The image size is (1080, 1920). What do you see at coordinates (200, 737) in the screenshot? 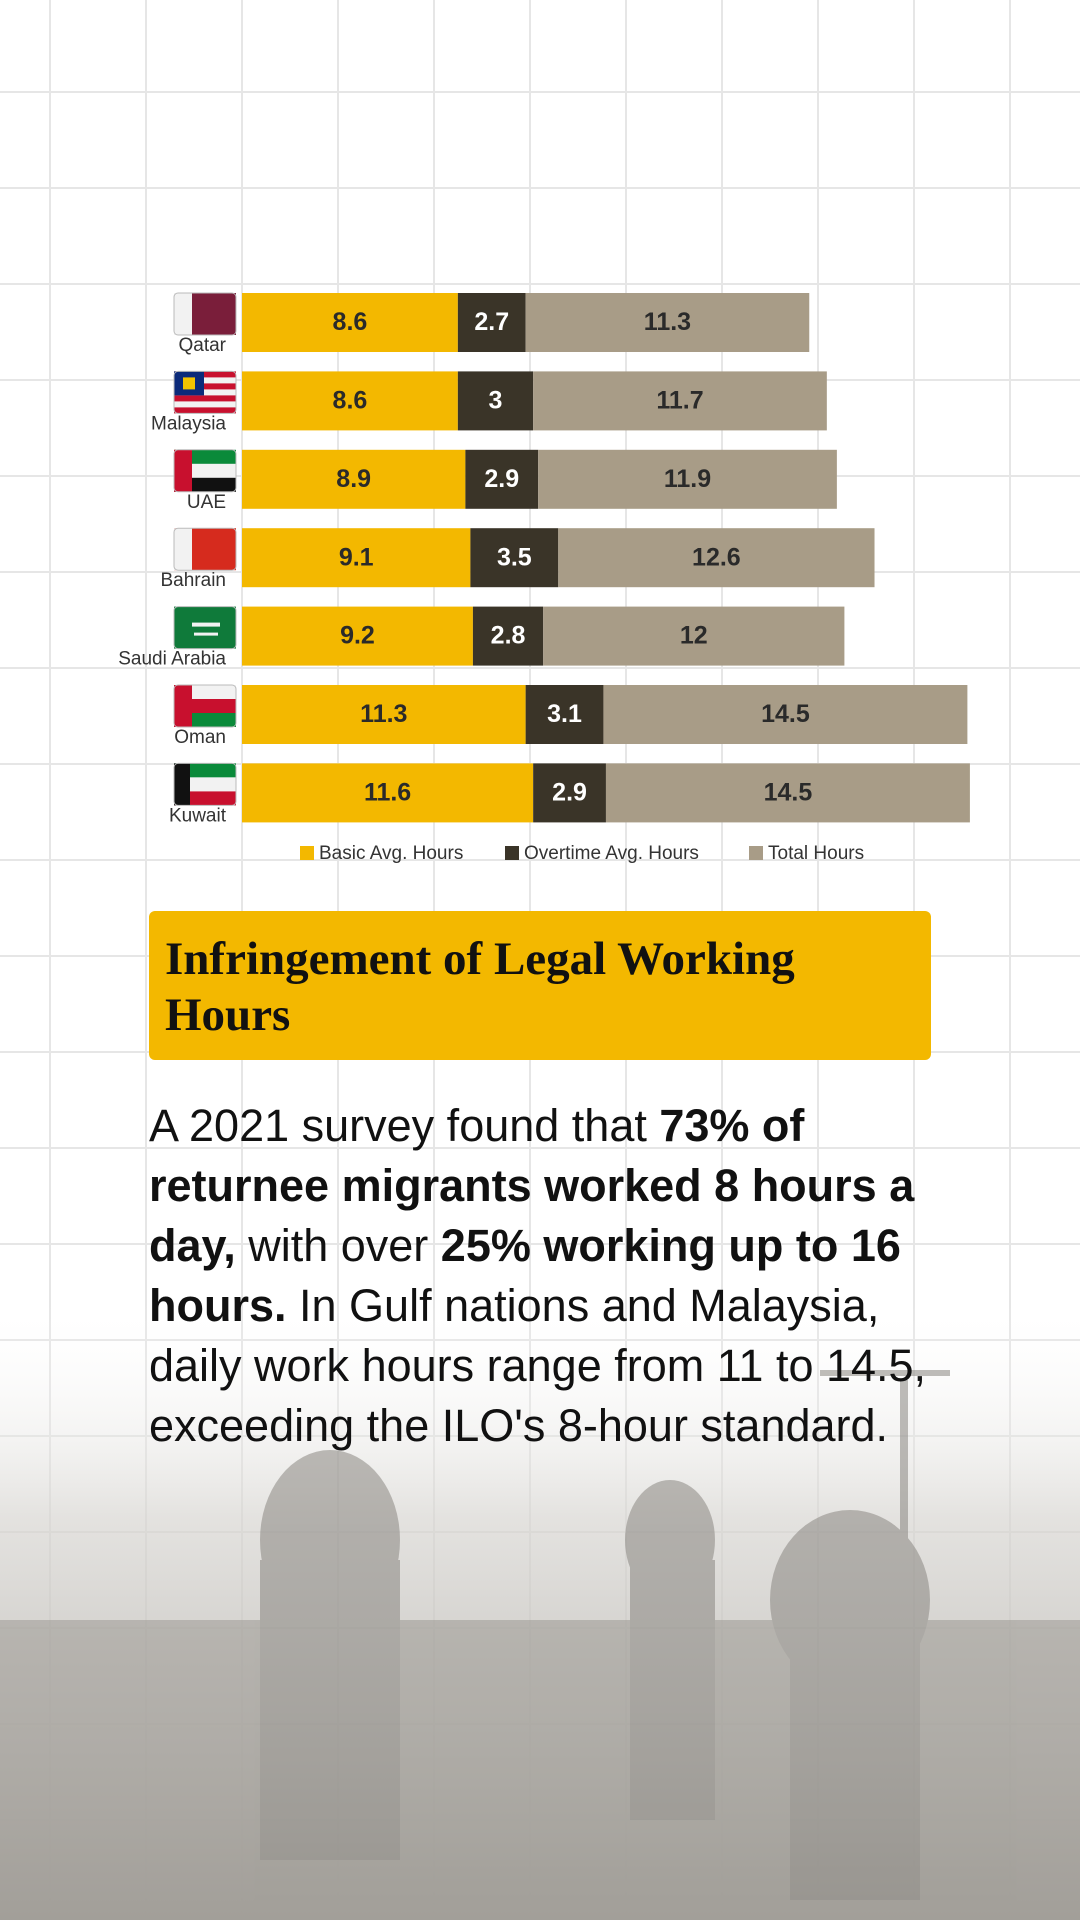
I see `y-tick-label: Oman` at bounding box center [200, 737].